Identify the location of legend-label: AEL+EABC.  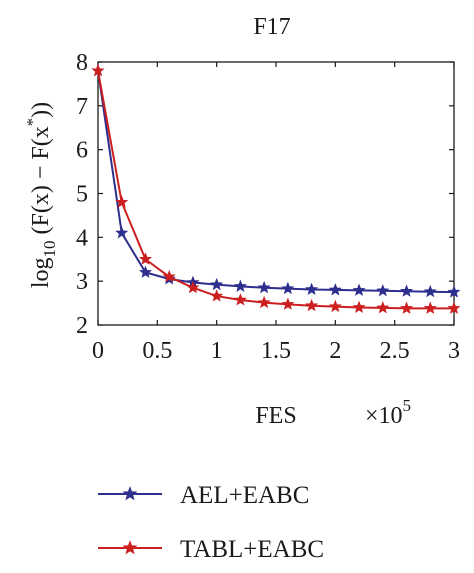
(244, 495).